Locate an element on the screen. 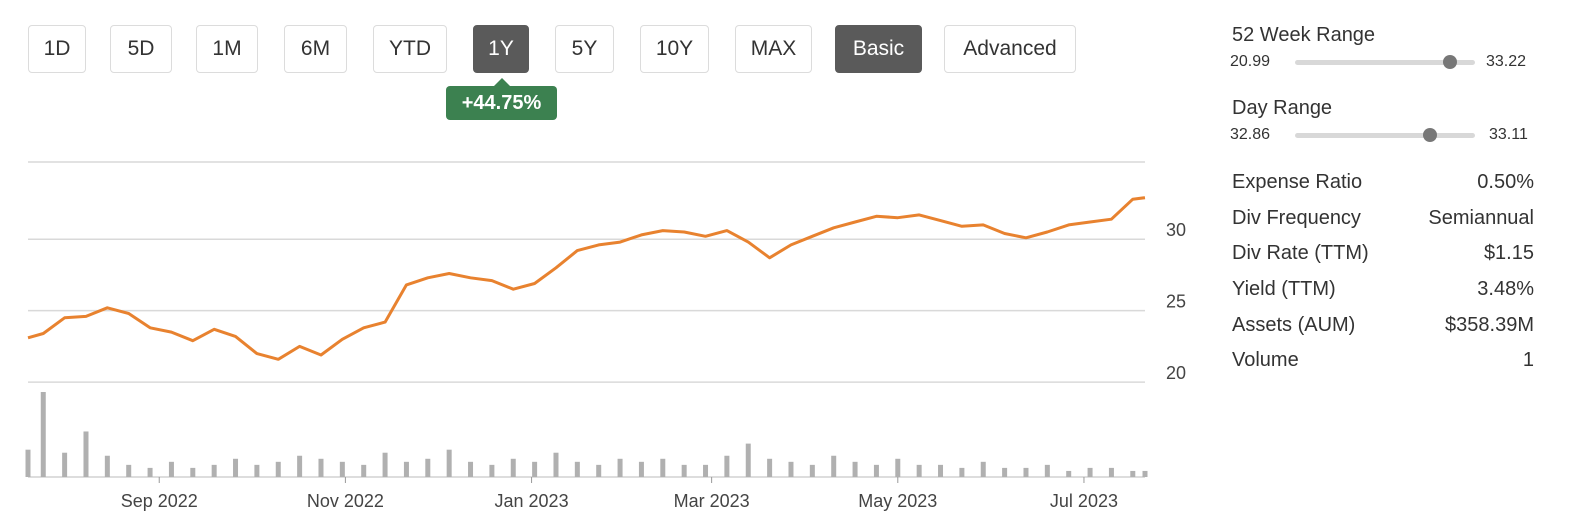 This screenshot has width=1582, height=528. volume-bars is located at coordinates (586, 434).